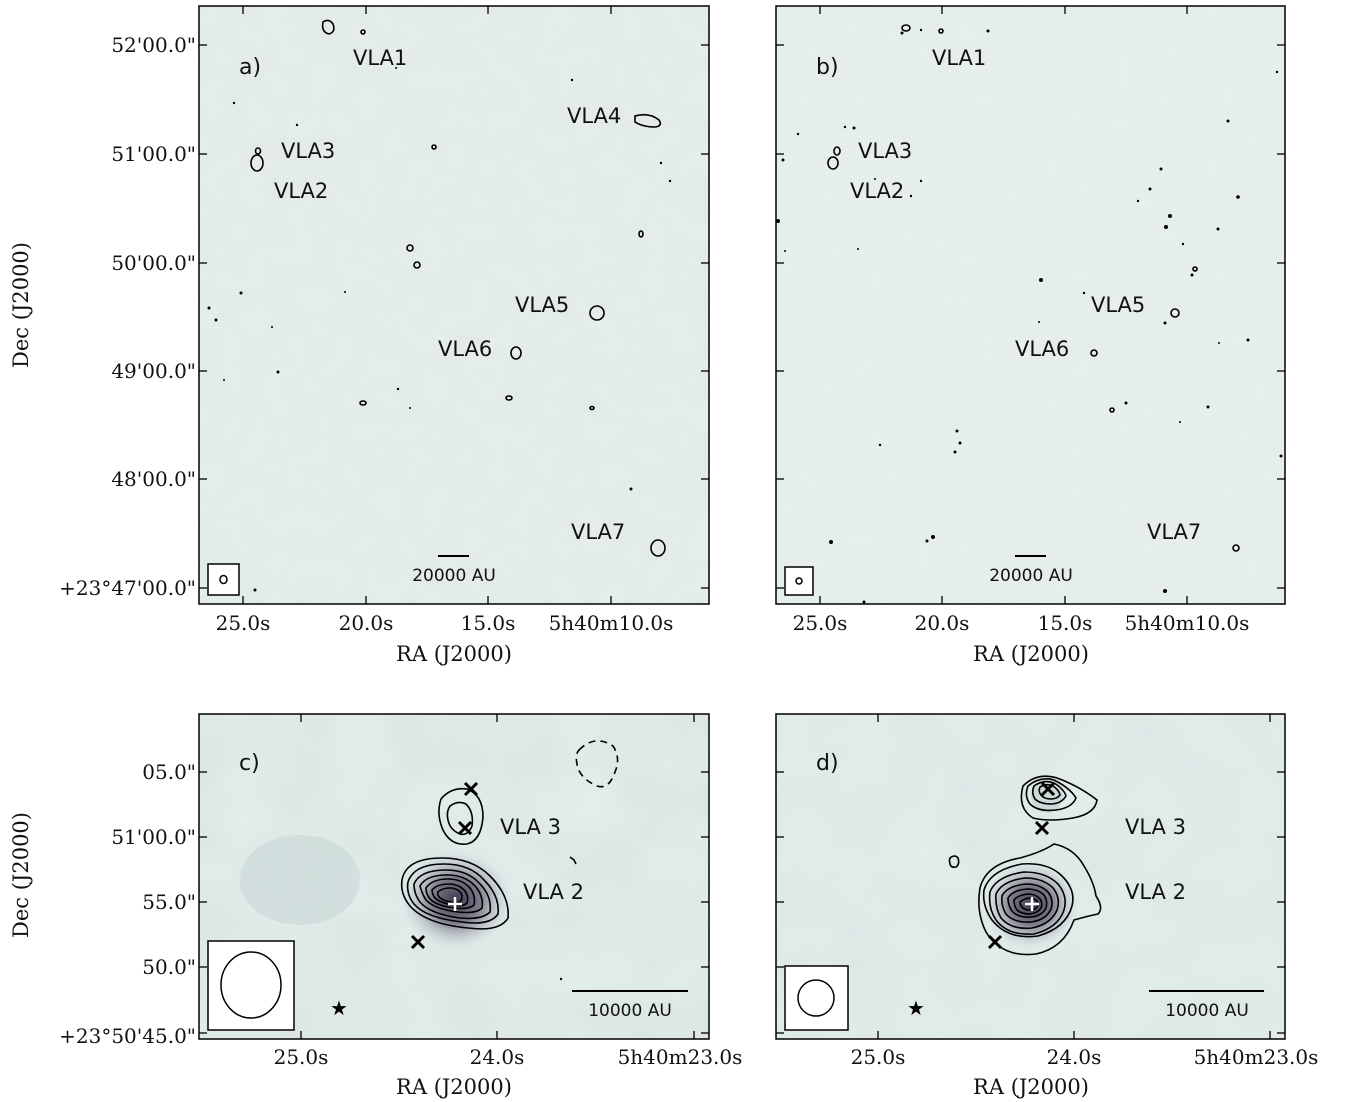 The height and width of the screenshot is (1102, 1346). Describe the element at coordinates (454, 576) in the screenshot. I see `panel-a-scale-label: 20000 AU` at that location.